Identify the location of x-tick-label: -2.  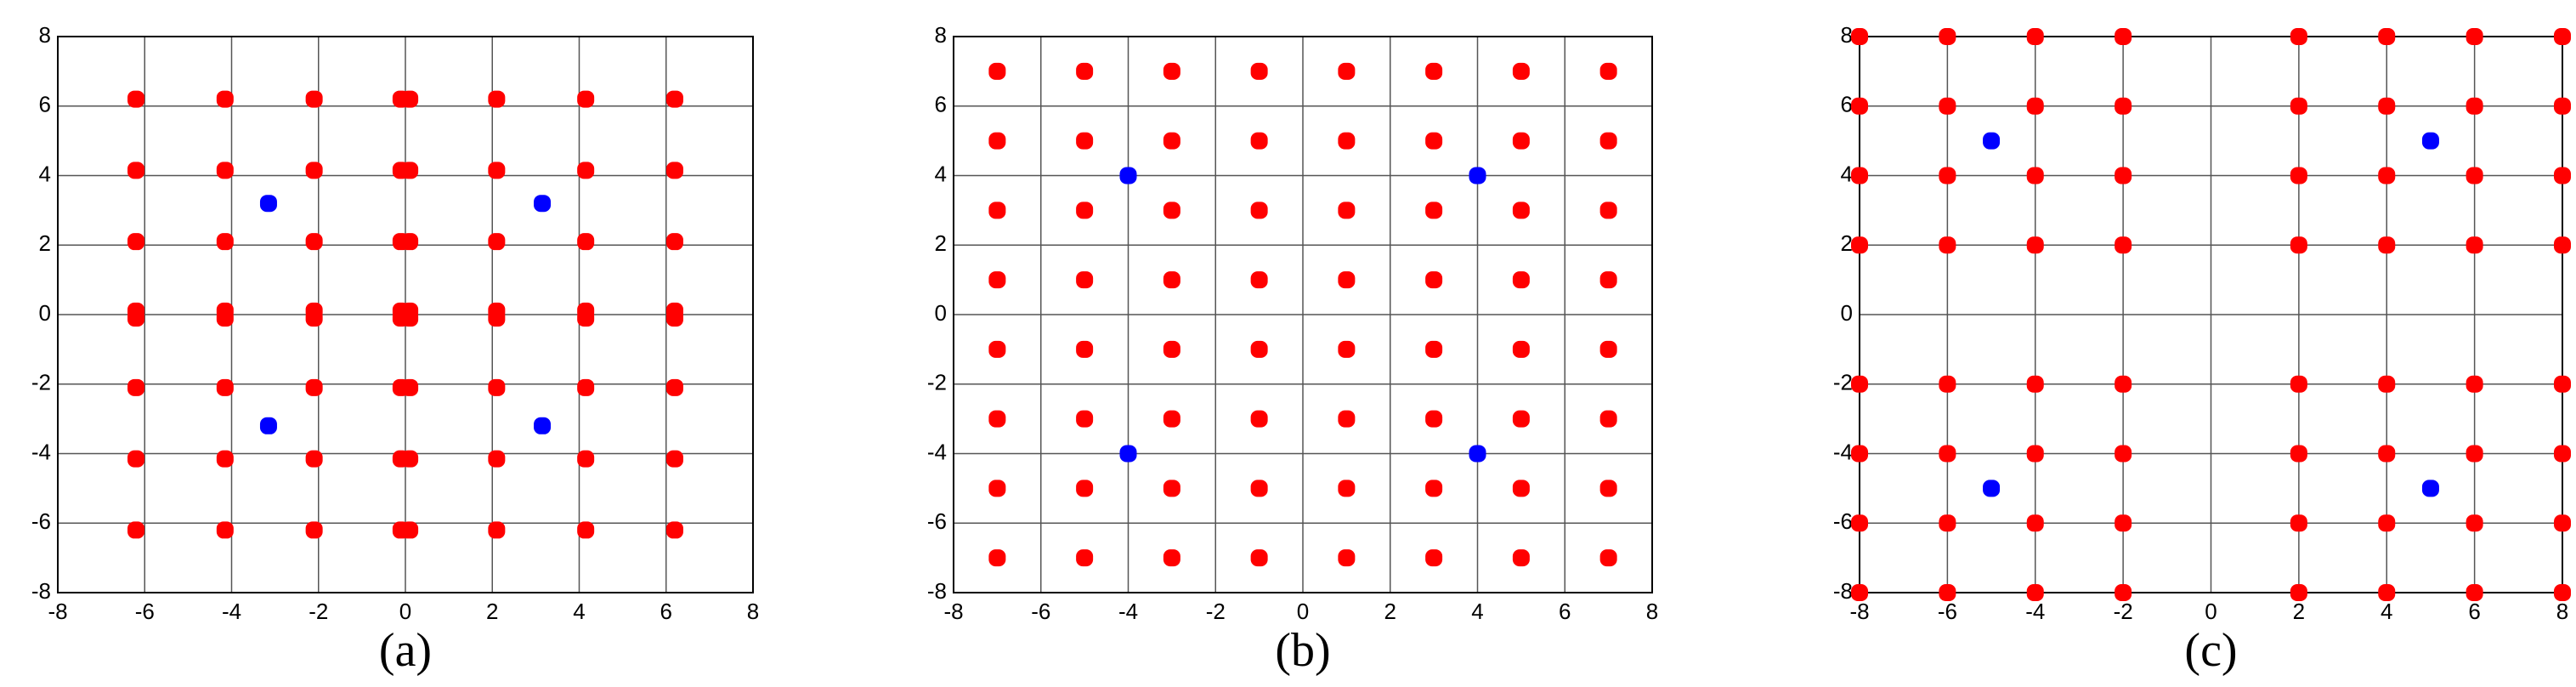
(2123, 611).